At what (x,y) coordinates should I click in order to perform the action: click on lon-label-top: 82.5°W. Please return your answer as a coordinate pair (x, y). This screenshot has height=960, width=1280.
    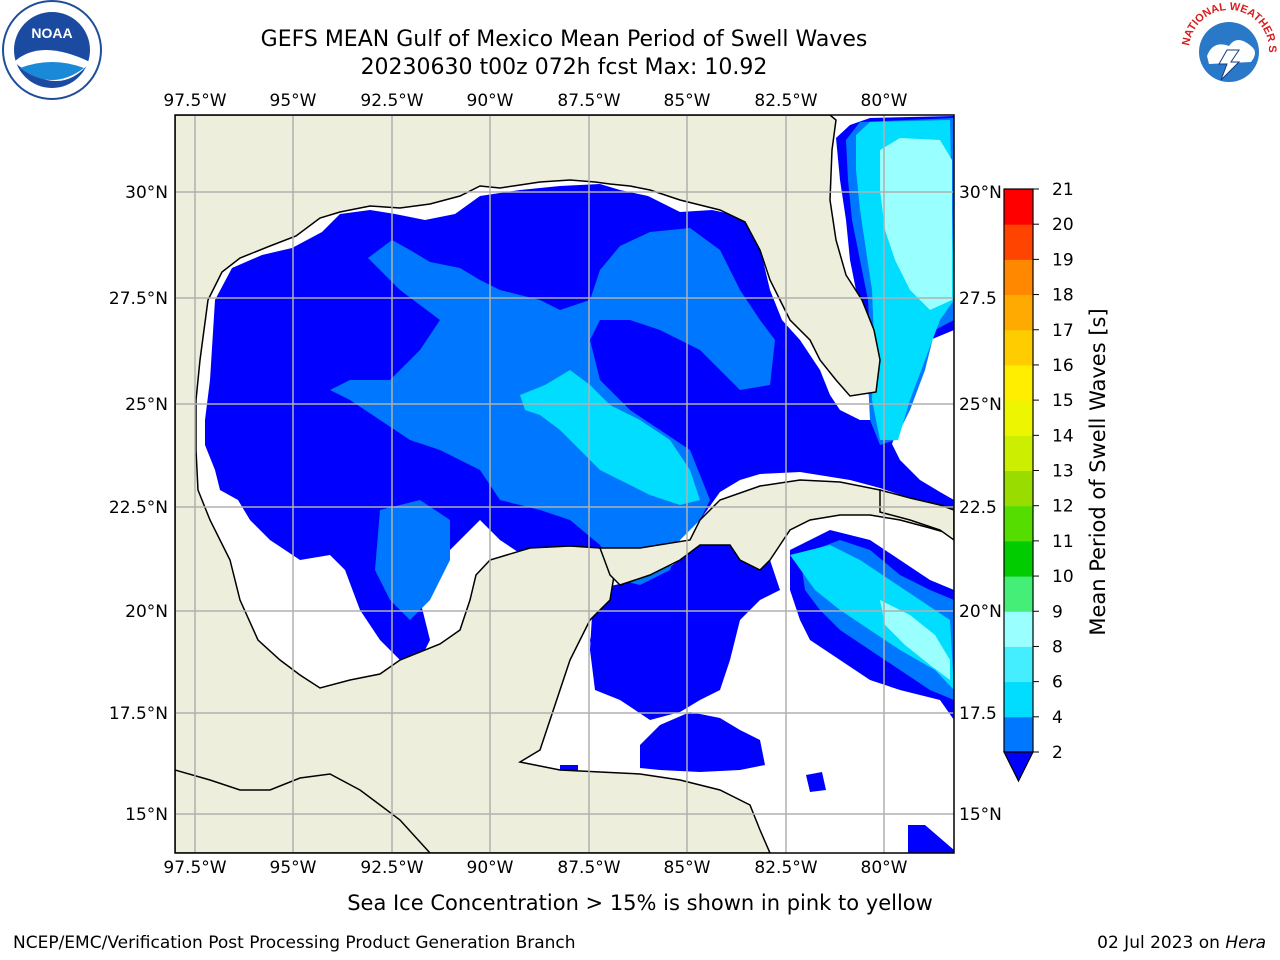
    Looking at the image, I should click on (785, 101).